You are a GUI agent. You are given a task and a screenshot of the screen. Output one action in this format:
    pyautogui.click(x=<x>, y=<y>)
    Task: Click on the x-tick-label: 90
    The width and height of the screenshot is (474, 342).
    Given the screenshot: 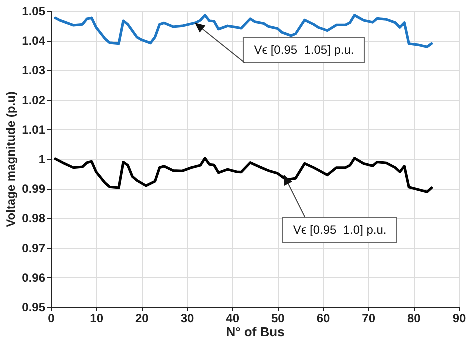 What is the action you would take?
    pyautogui.click(x=459, y=319)
    